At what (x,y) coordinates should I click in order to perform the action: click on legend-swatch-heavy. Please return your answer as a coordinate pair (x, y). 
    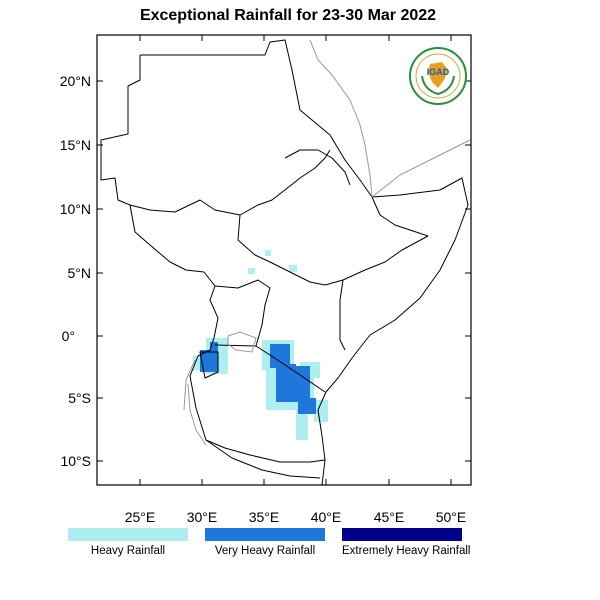
    Looking at the image, I should click on (128, 534).